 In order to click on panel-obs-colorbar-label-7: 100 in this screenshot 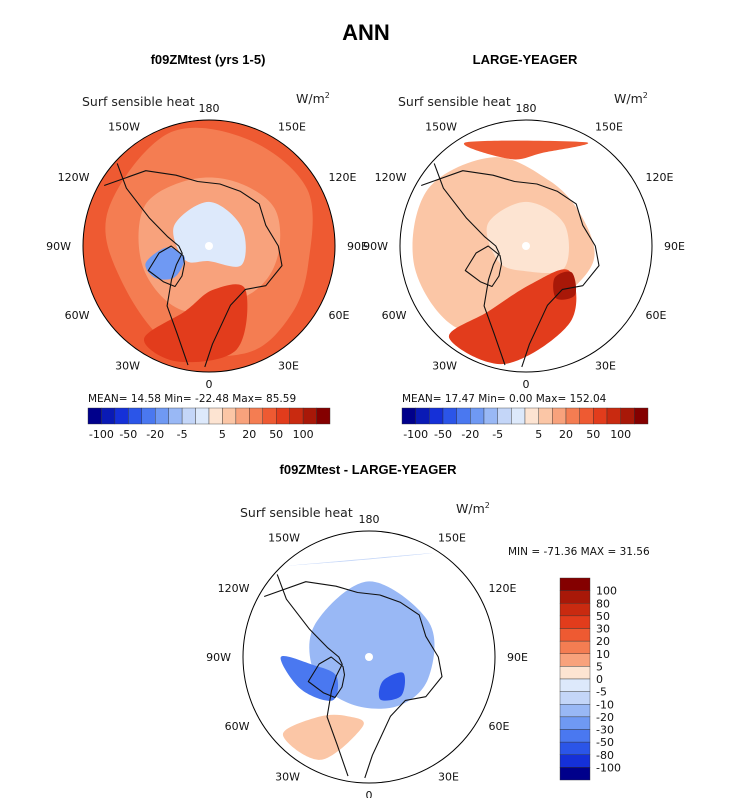, I will do `click(620, 434)`.